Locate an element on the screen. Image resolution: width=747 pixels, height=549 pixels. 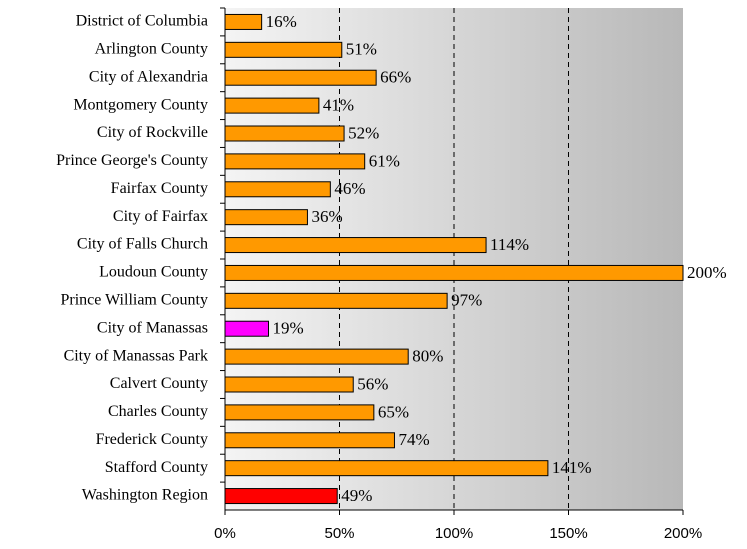
y-tick-label: Washington Region is located at coordinates (145, 495).